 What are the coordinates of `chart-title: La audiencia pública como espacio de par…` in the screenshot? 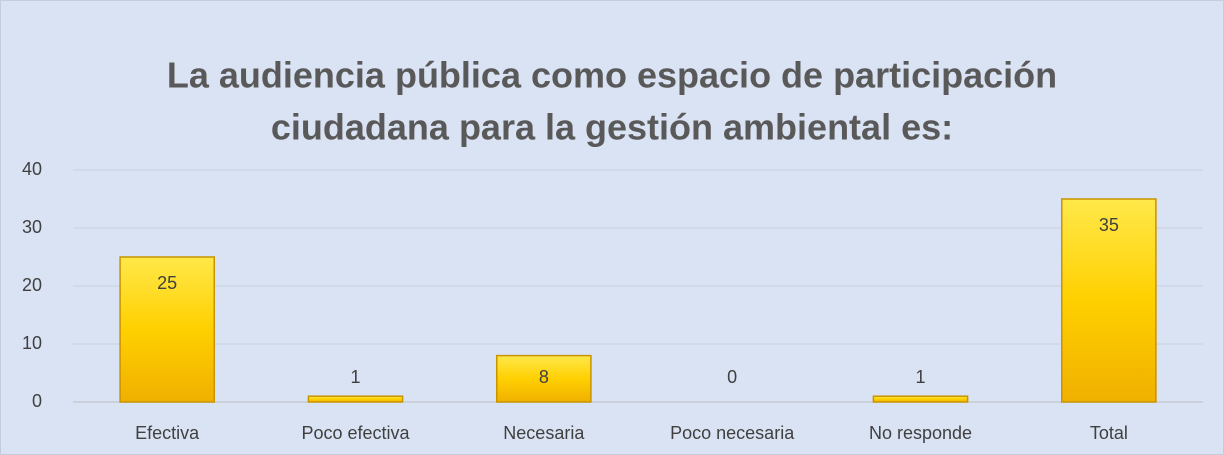 It's located at (612, 75).